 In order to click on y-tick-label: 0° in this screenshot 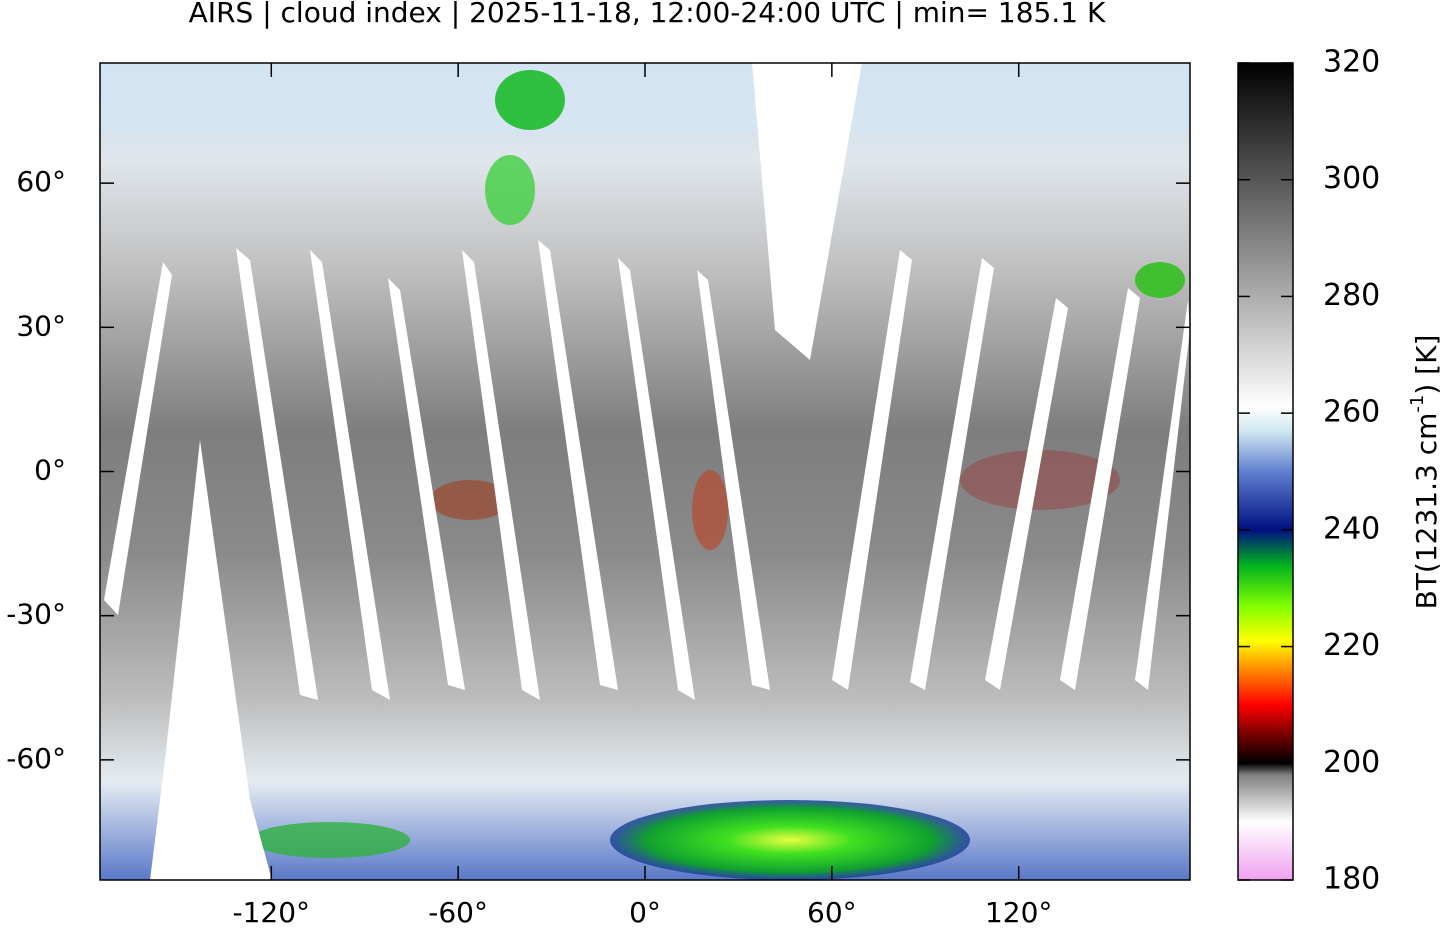, I will do `click(50, 470)`.